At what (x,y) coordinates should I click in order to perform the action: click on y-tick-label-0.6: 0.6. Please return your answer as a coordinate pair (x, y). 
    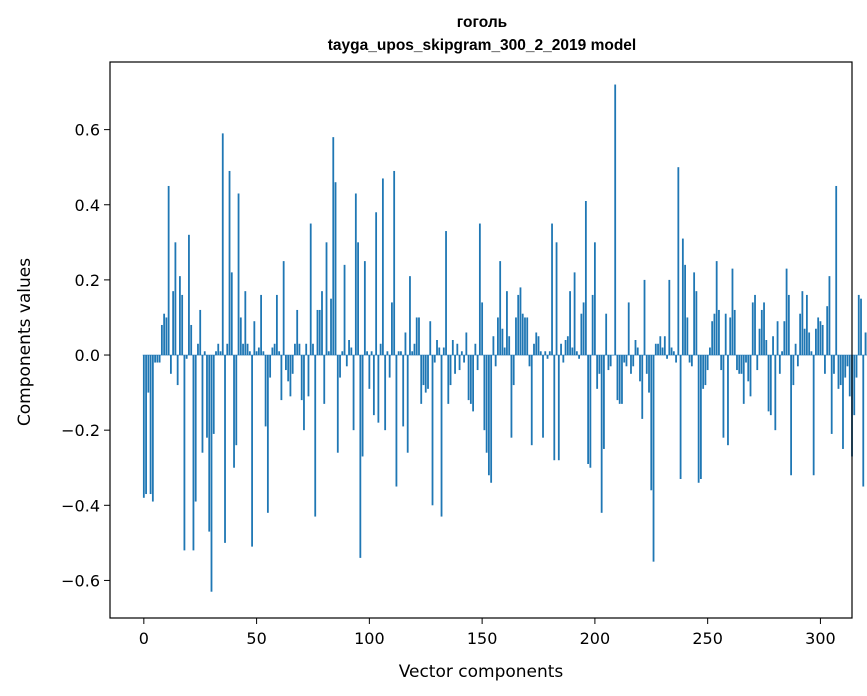
    Looking at the image, I should click on (87, 130).